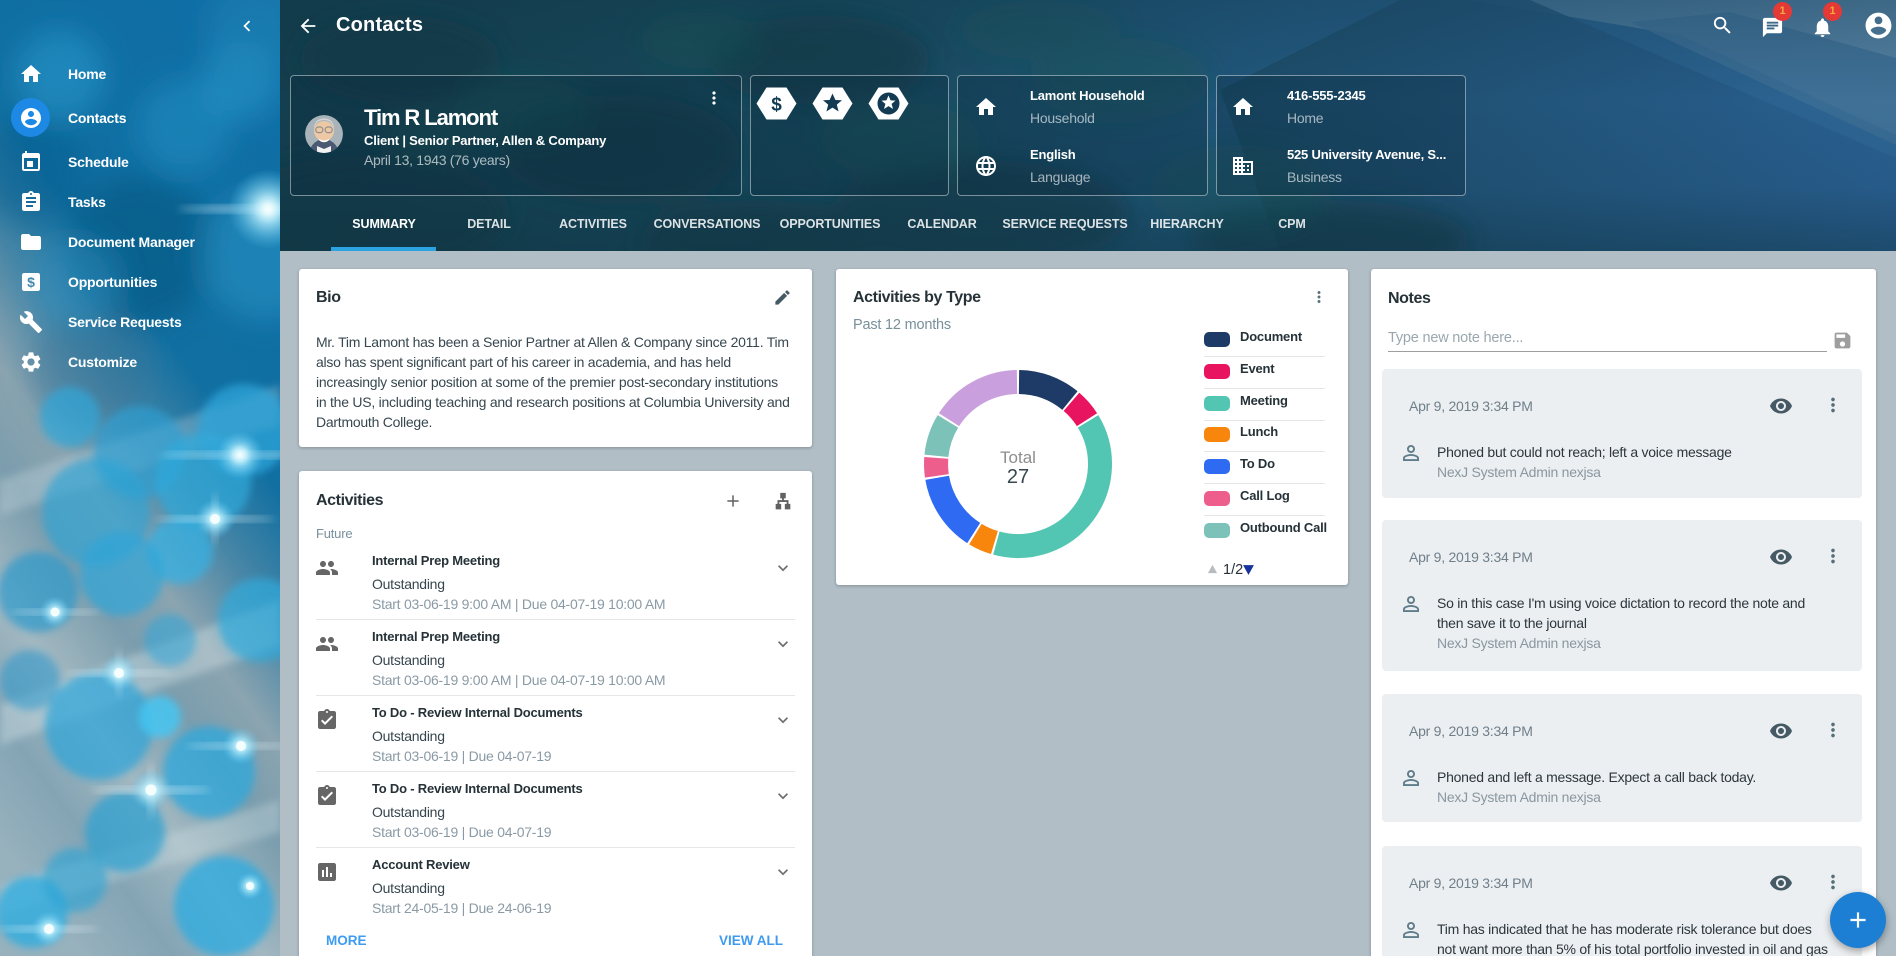 Image resolution: width=1896 pixels, height=956 pixels. I want to click on svg-text: Total, so click(1018, 457).